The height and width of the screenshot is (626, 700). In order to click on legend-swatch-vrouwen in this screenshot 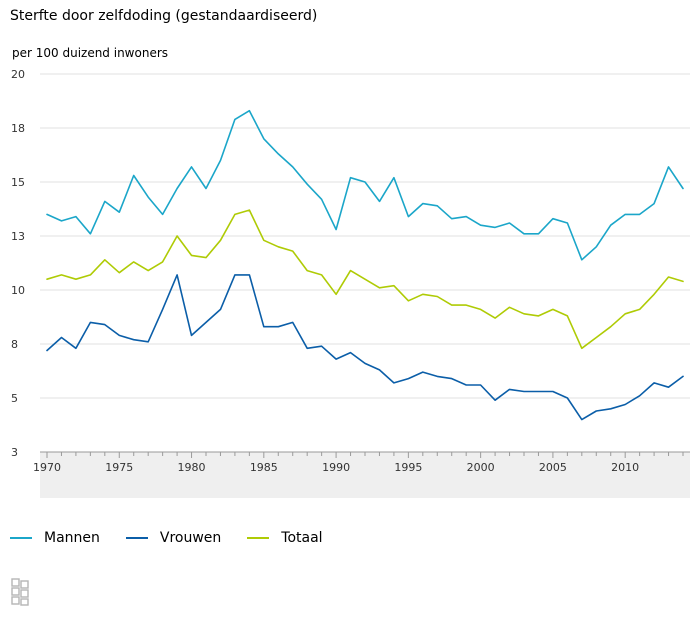, I will do `click(136, 538)`.